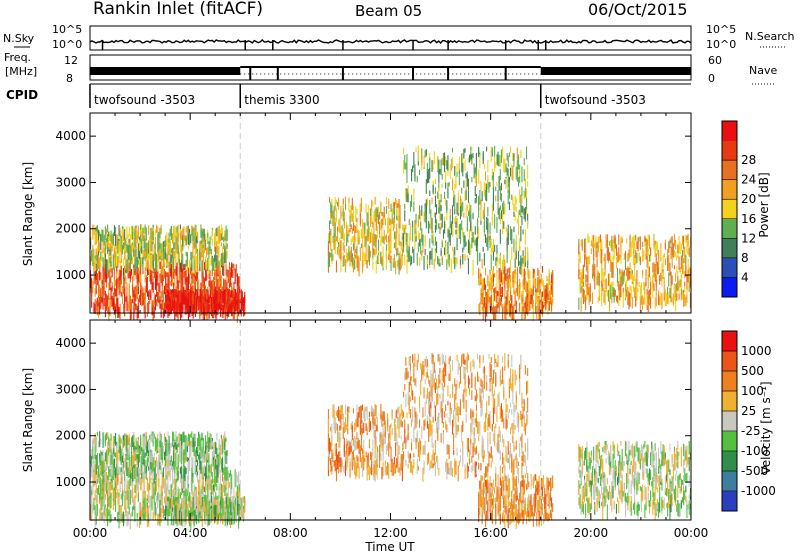 The height and width of the screenshot is (554, 800). I want to click on y-tick-label: 3000, so click(70, 182).